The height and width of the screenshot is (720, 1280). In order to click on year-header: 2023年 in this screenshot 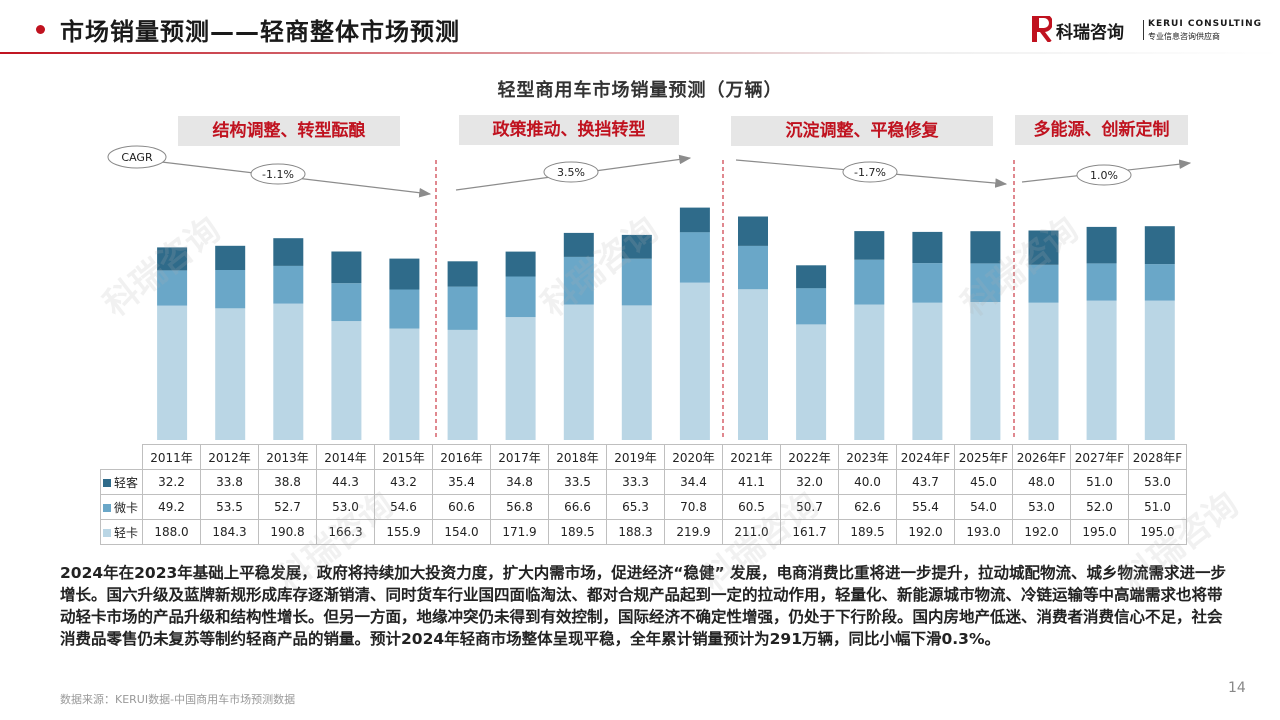, I will do `click(867, 457)`.